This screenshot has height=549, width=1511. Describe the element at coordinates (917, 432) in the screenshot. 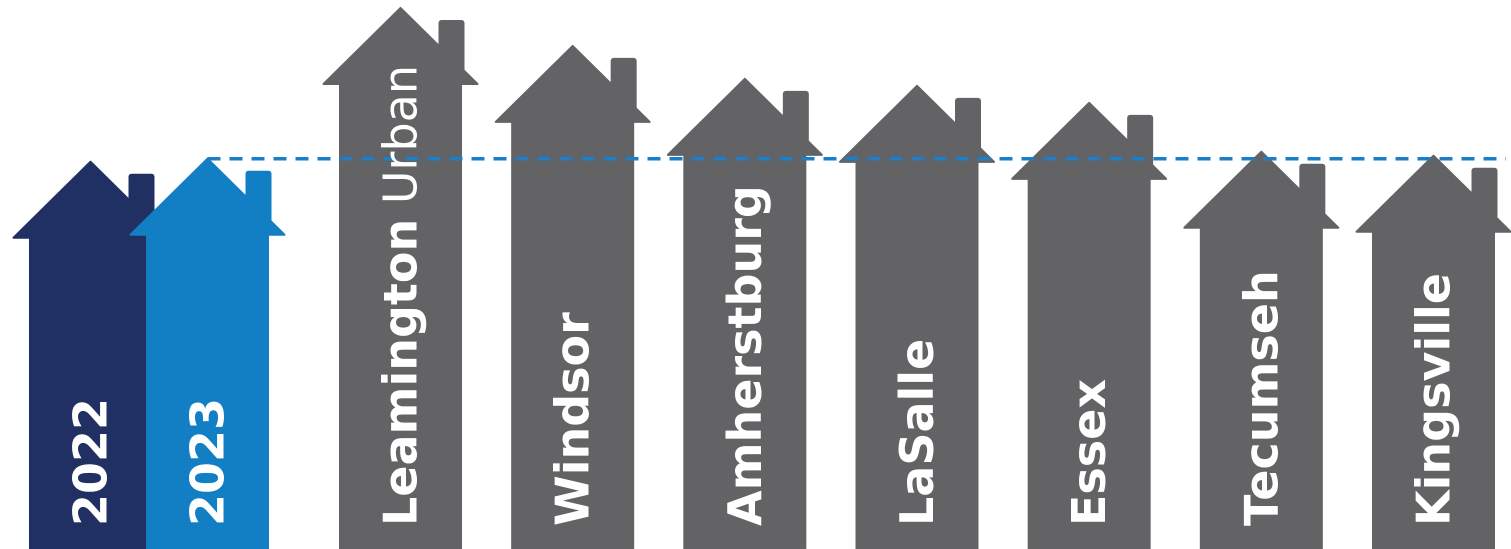

I see `house-label: LaSalle` at that location.